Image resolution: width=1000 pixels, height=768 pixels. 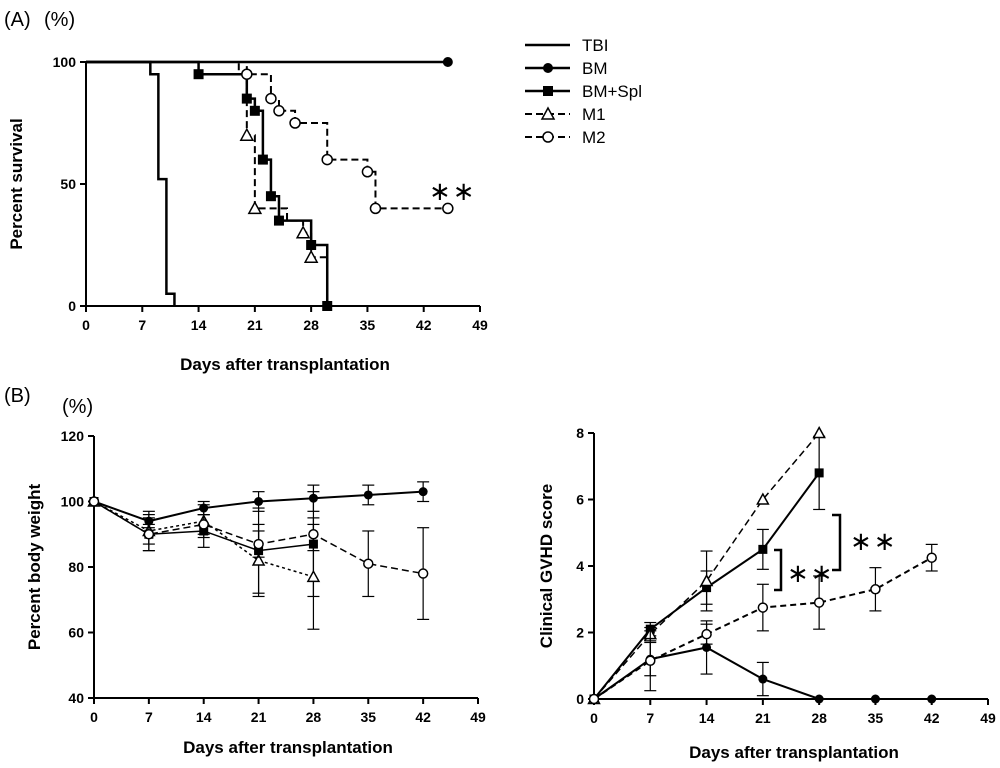 I want to click on y-tick-label: 80, so click(x=76, y=567).